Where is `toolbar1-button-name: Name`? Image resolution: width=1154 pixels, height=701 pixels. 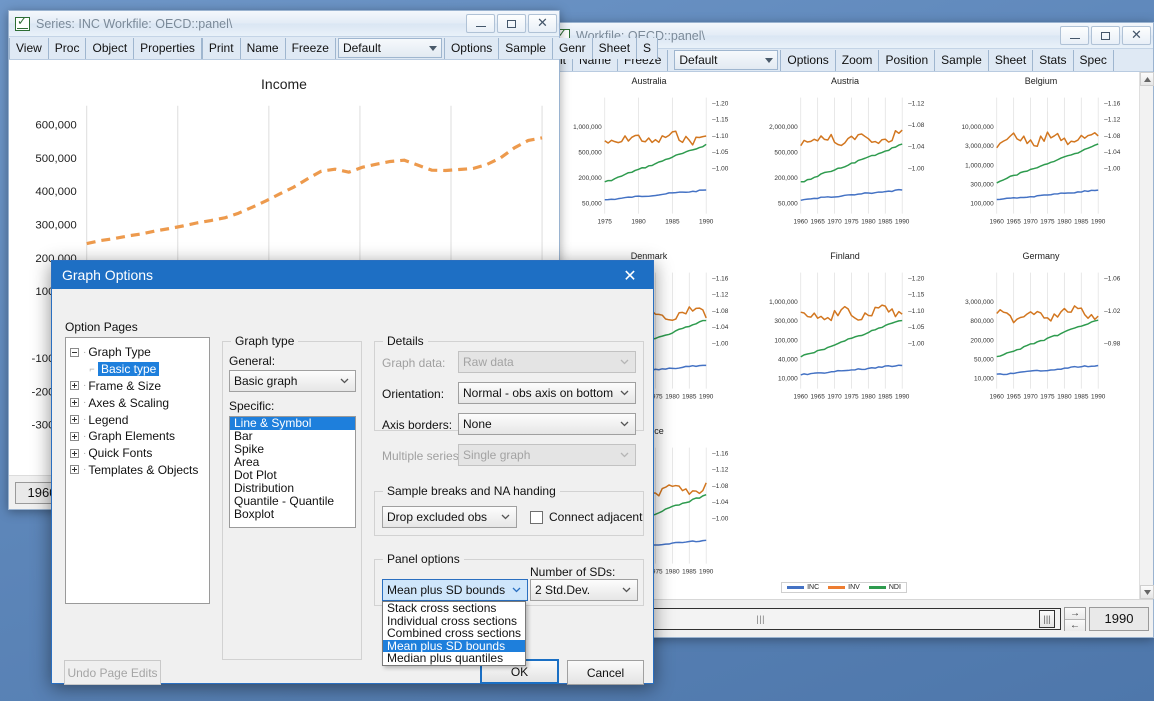
toolbar1-button-name: Name is located at coordinates (263, 48).